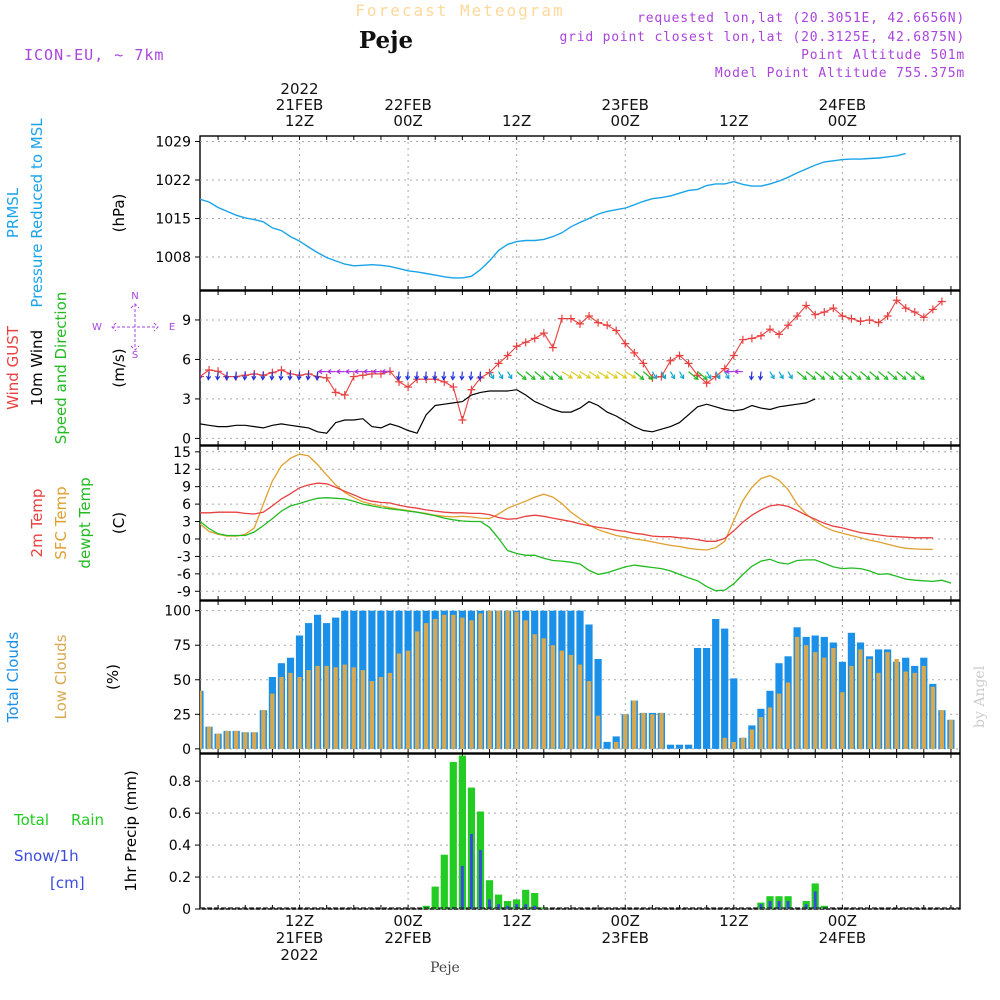  I want to click on panel-frame, so click(580, 523).